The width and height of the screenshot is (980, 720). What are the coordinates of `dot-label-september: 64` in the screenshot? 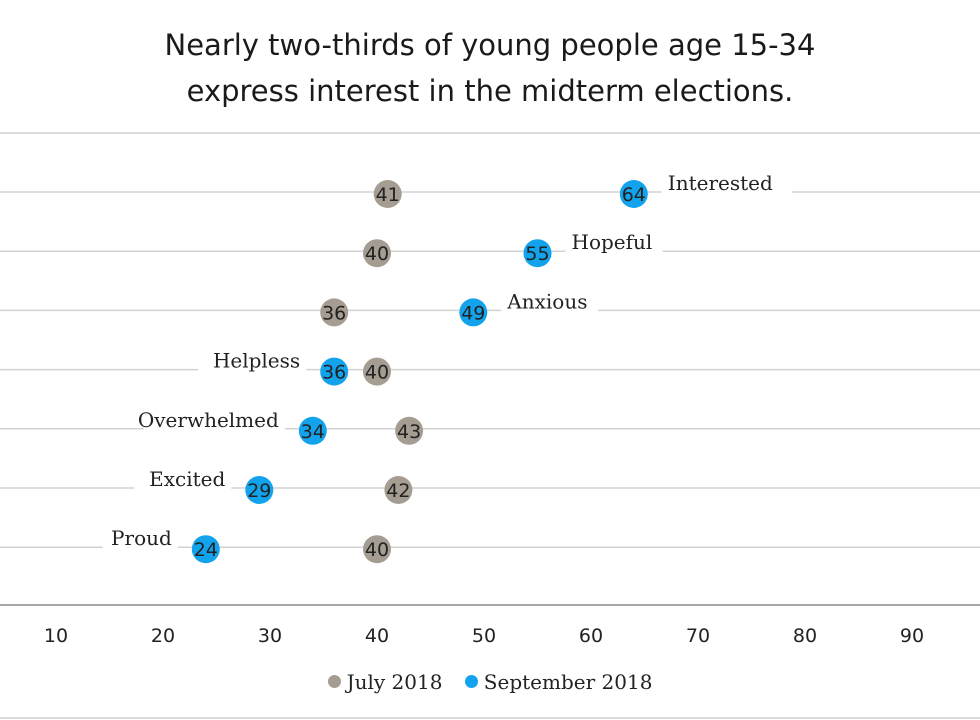 It's located at (634, 195).